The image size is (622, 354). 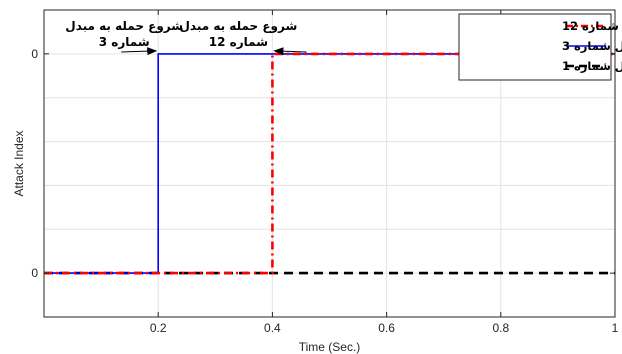 What do you see at coordinates (330, 347) in the screenshot?
I see `x-axis-label: Time (Sec.)` at bounding box center [330, 347].